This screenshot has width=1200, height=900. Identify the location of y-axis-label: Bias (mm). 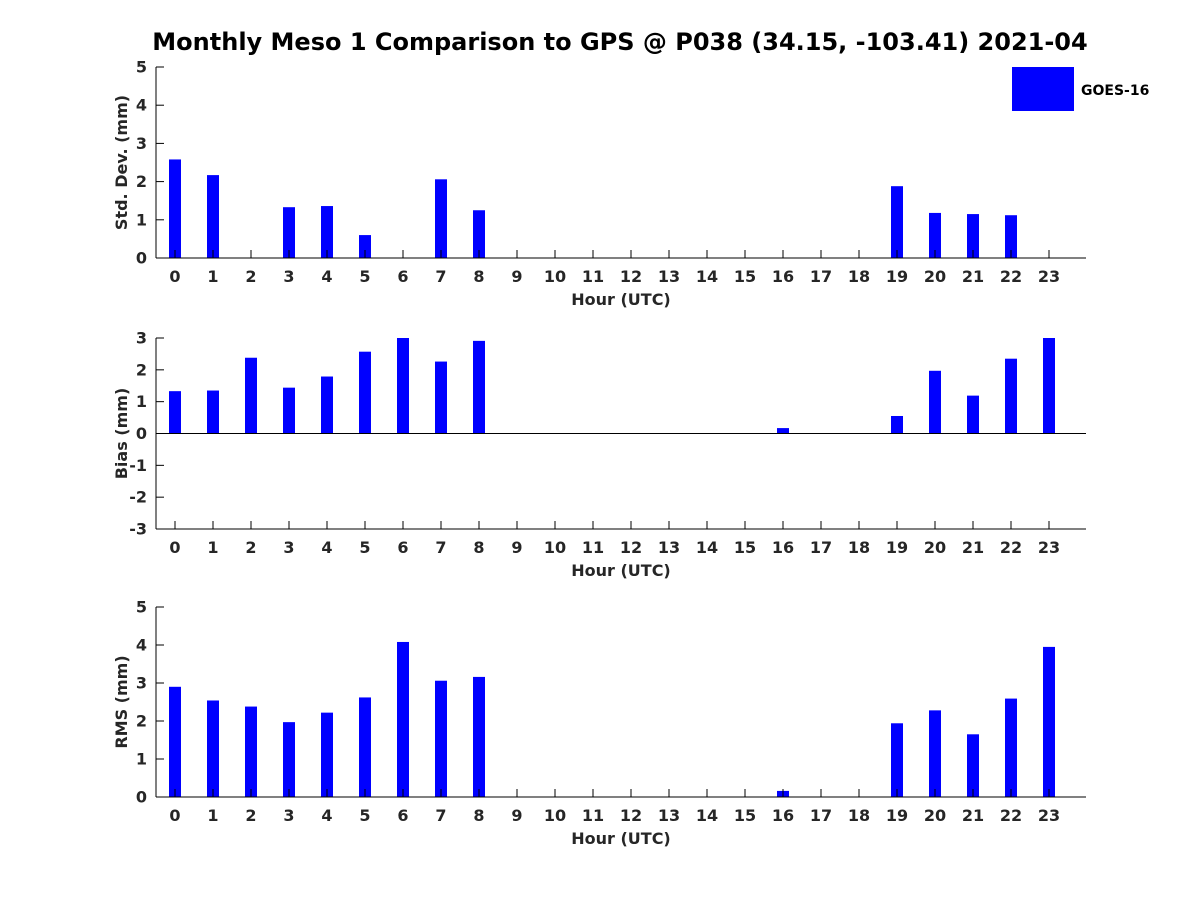
(121, 434).